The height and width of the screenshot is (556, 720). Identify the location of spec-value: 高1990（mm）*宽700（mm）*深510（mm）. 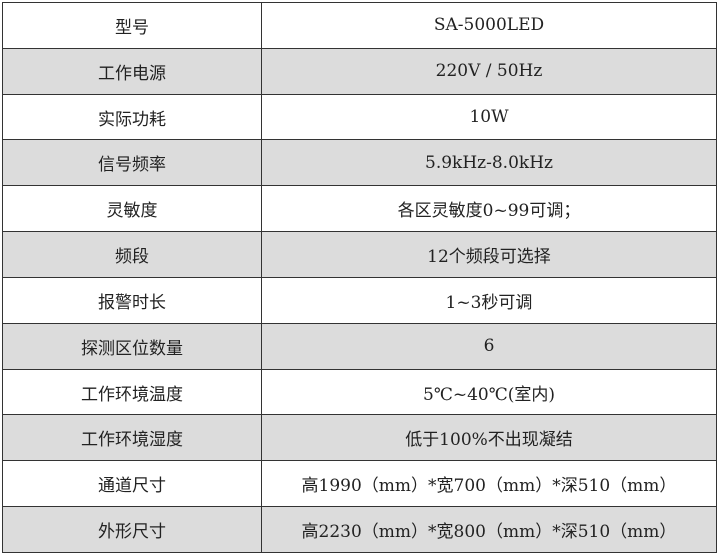
(489, 484).